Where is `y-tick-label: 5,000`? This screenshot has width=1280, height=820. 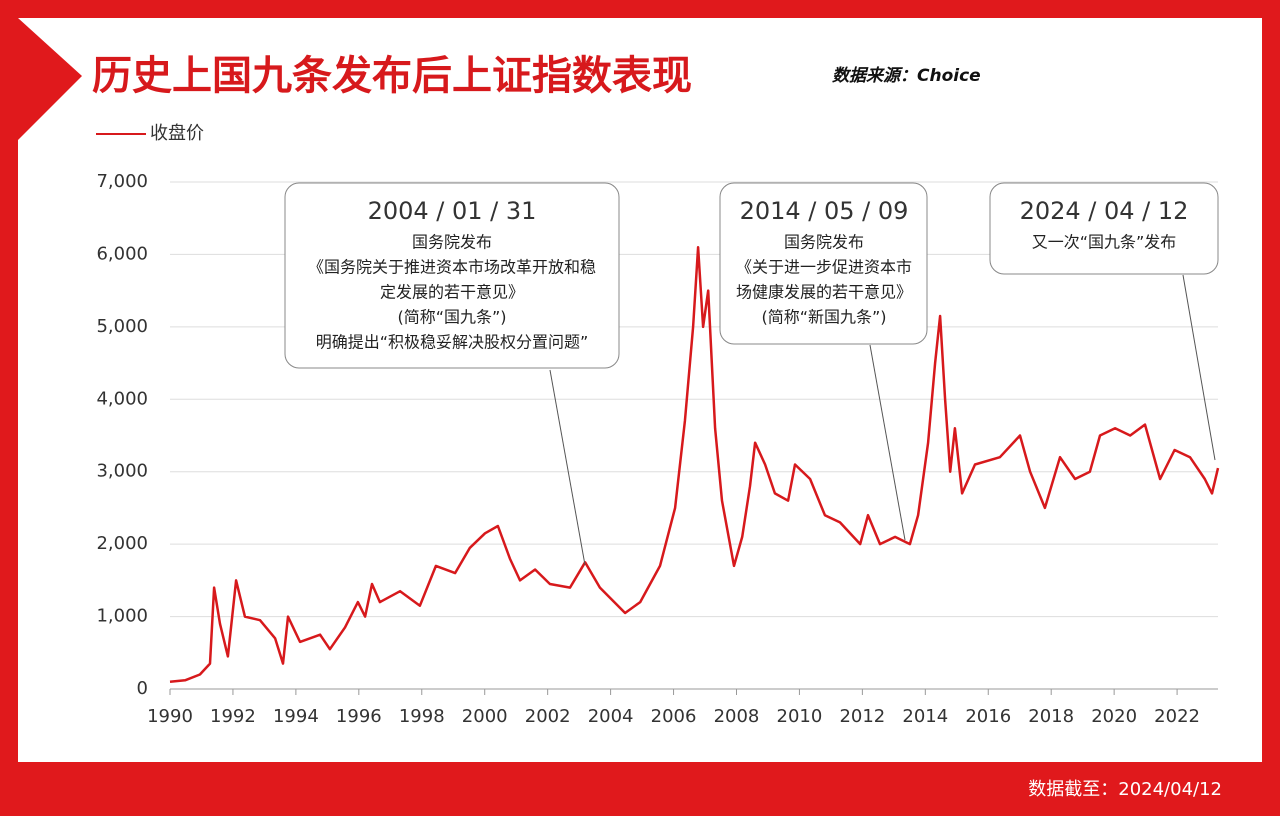 y-tick-label: 5,000 is located at coordinates (122, 326).